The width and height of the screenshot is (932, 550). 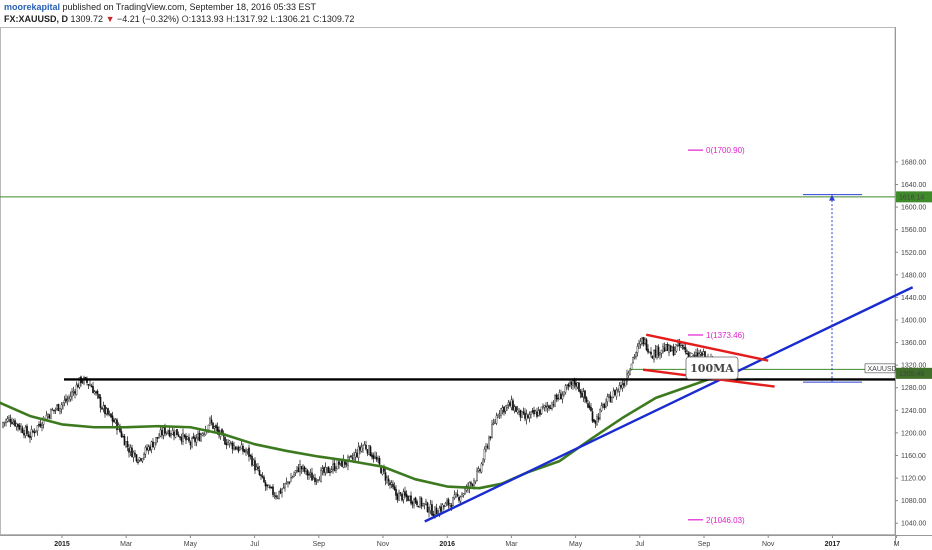 What do you see at coordinates (207, 19) in the screenshot?
I see `open-value: 1313.93` at bounding box center [207, 19].